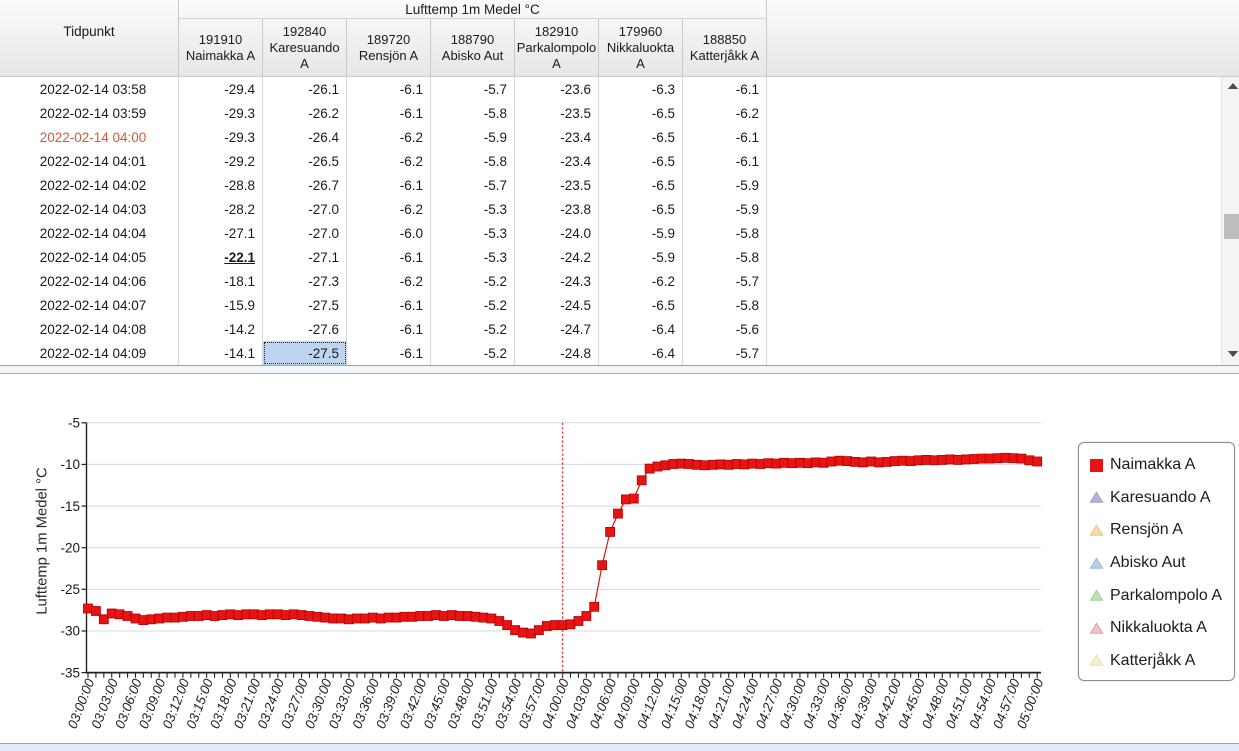 Image resolution: width=1239 pixels, height=751 pixels. What do you see at coordinates (70, 547) in the screenshot?
I see `svg-text: -20` at bounding box center [70, 547].